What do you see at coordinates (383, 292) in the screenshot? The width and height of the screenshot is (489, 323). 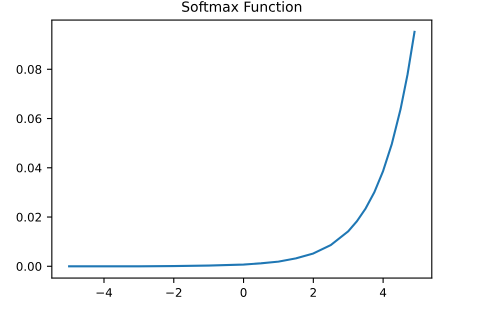 I see `x-tick-label: 4` at bounding box center [383, 292].